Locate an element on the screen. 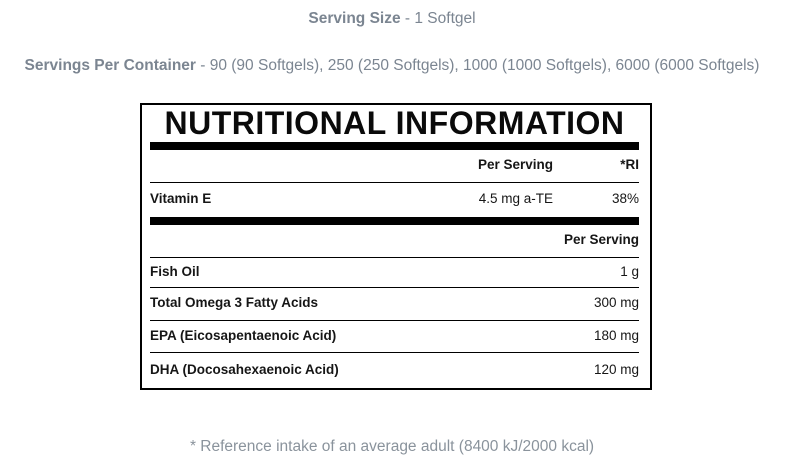  section2-header-row: Per Serving is located at coordinates (394, 241).